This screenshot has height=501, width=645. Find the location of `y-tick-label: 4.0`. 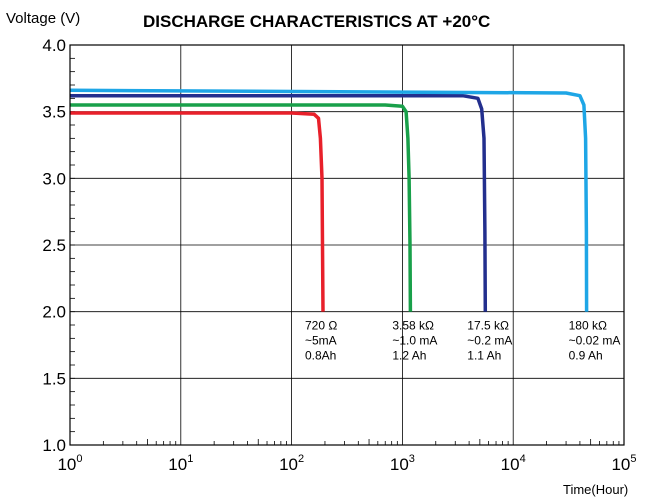

y-tick-label: 4.0 is located at coordinates (54, 45).